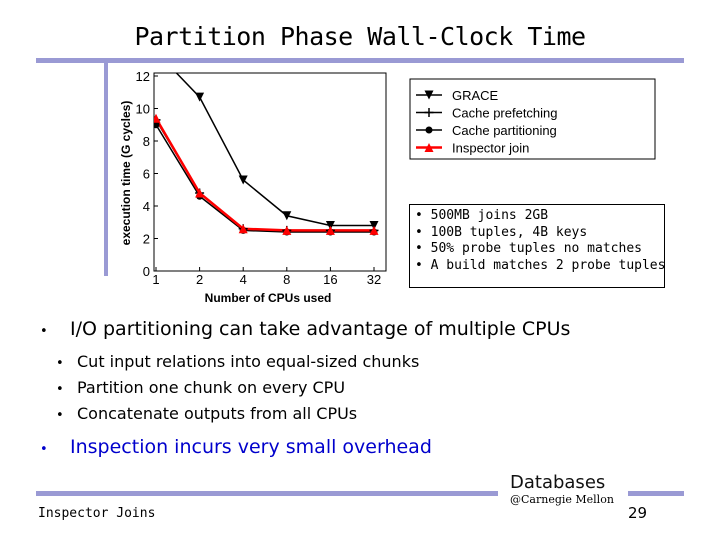 The image size is (720, 540). Describe the element at coordinates (360, 60) in the screenshot. I see `title-divider` at that location.